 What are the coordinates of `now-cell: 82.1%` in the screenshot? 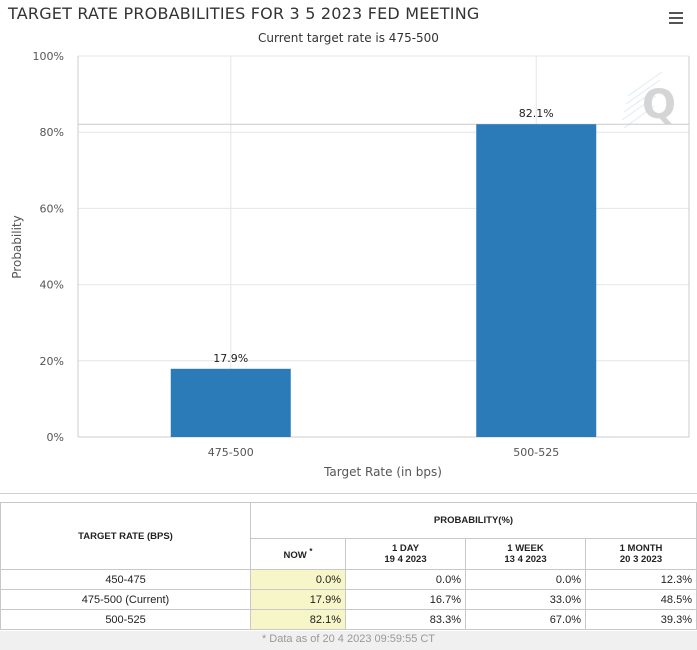 It's located at (298, 619).